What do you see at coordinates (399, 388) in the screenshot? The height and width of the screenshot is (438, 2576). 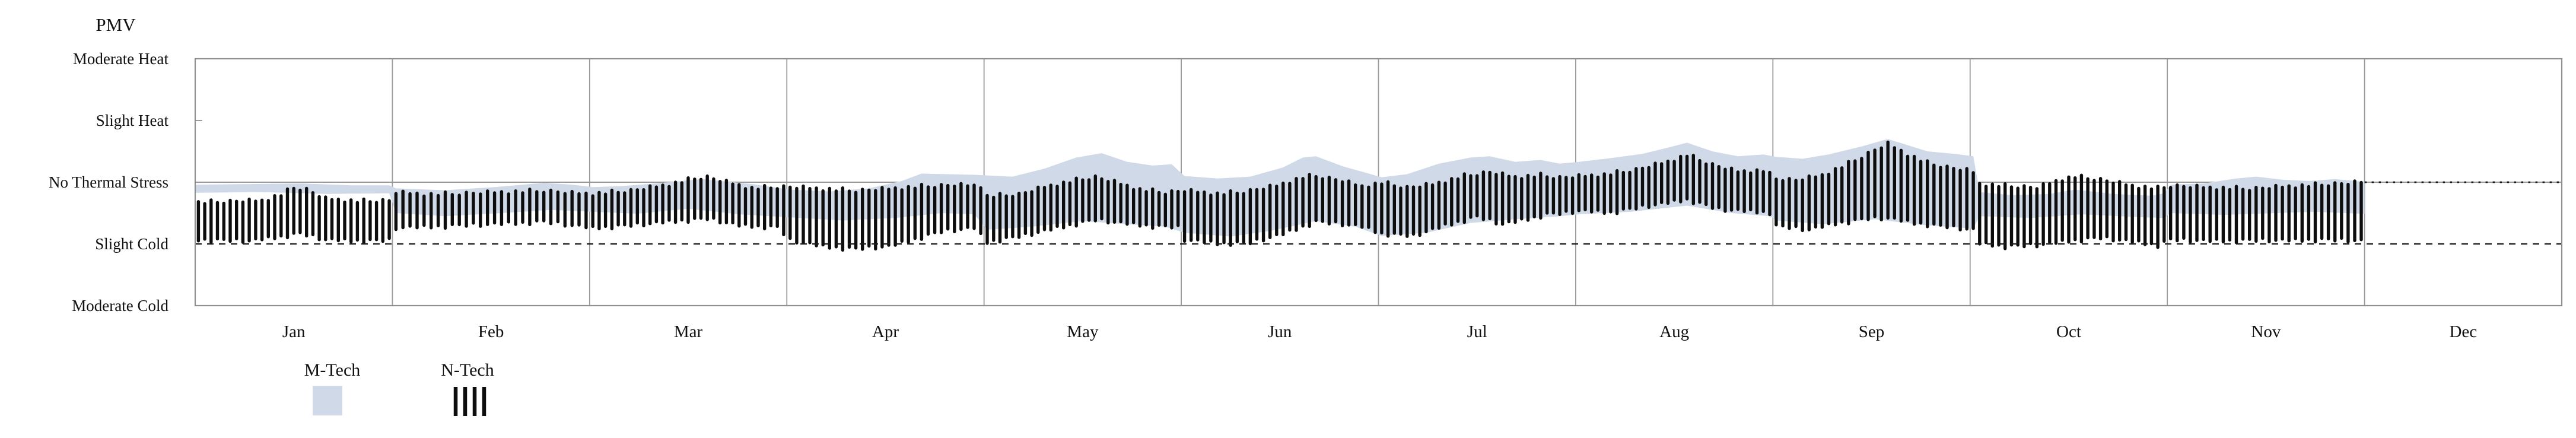 I see `legend: M-Tech N-Tech` at bounding box center [399, 388].